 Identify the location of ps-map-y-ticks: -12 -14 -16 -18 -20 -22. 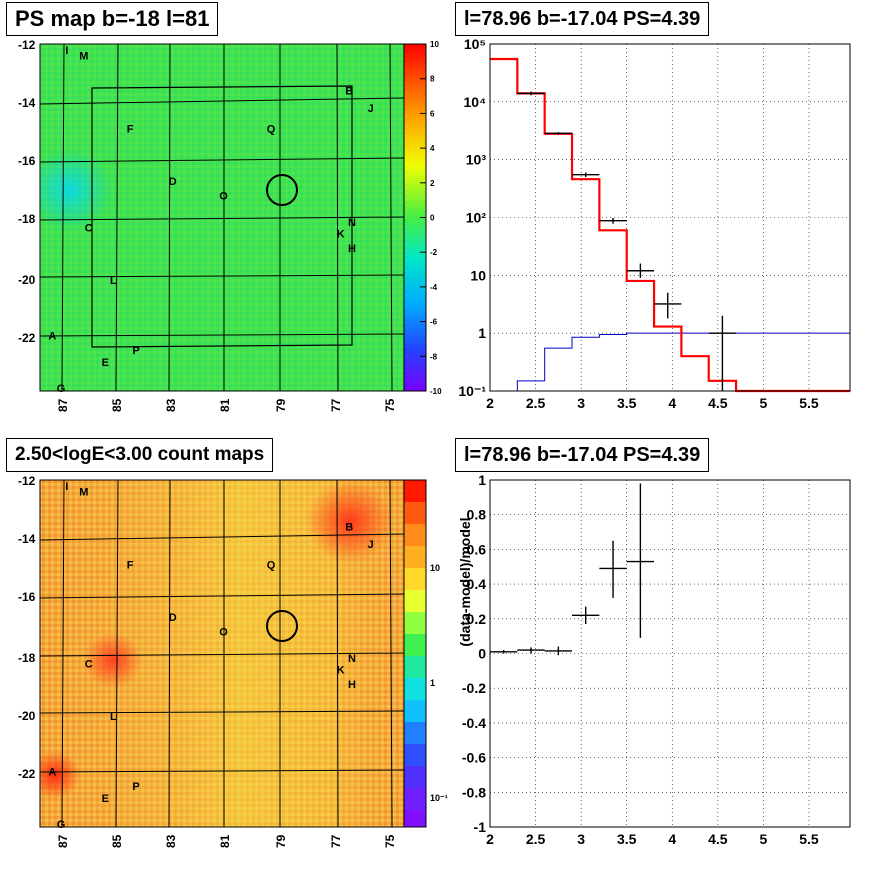
(27, 191).